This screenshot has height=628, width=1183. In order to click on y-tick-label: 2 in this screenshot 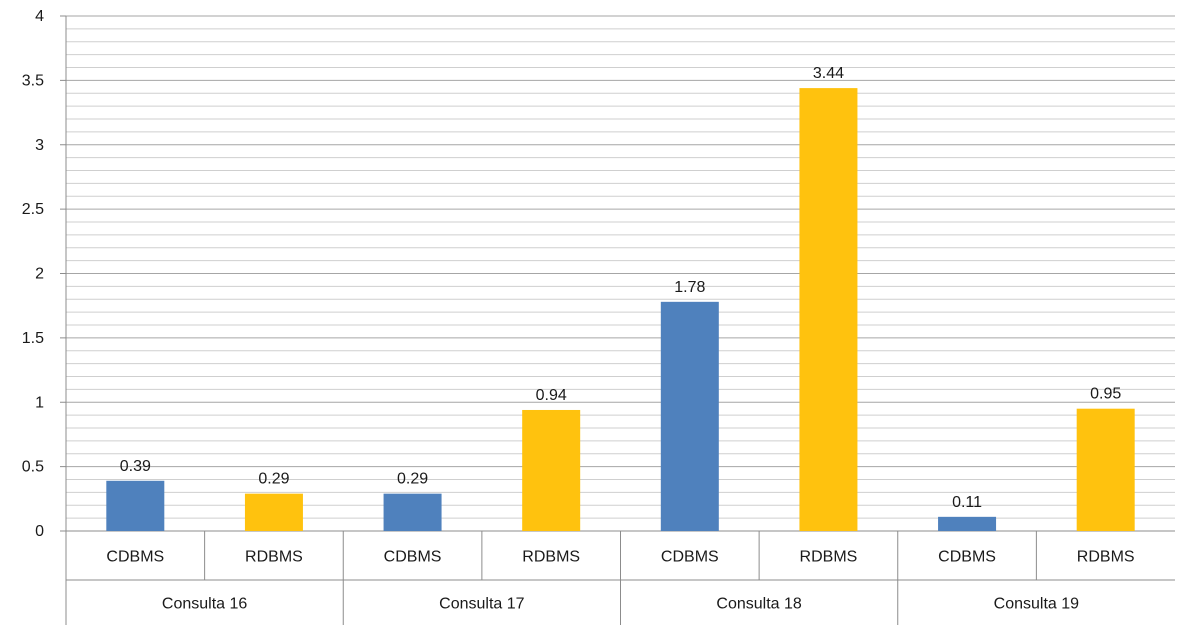, I will do `click(39, 274)`.